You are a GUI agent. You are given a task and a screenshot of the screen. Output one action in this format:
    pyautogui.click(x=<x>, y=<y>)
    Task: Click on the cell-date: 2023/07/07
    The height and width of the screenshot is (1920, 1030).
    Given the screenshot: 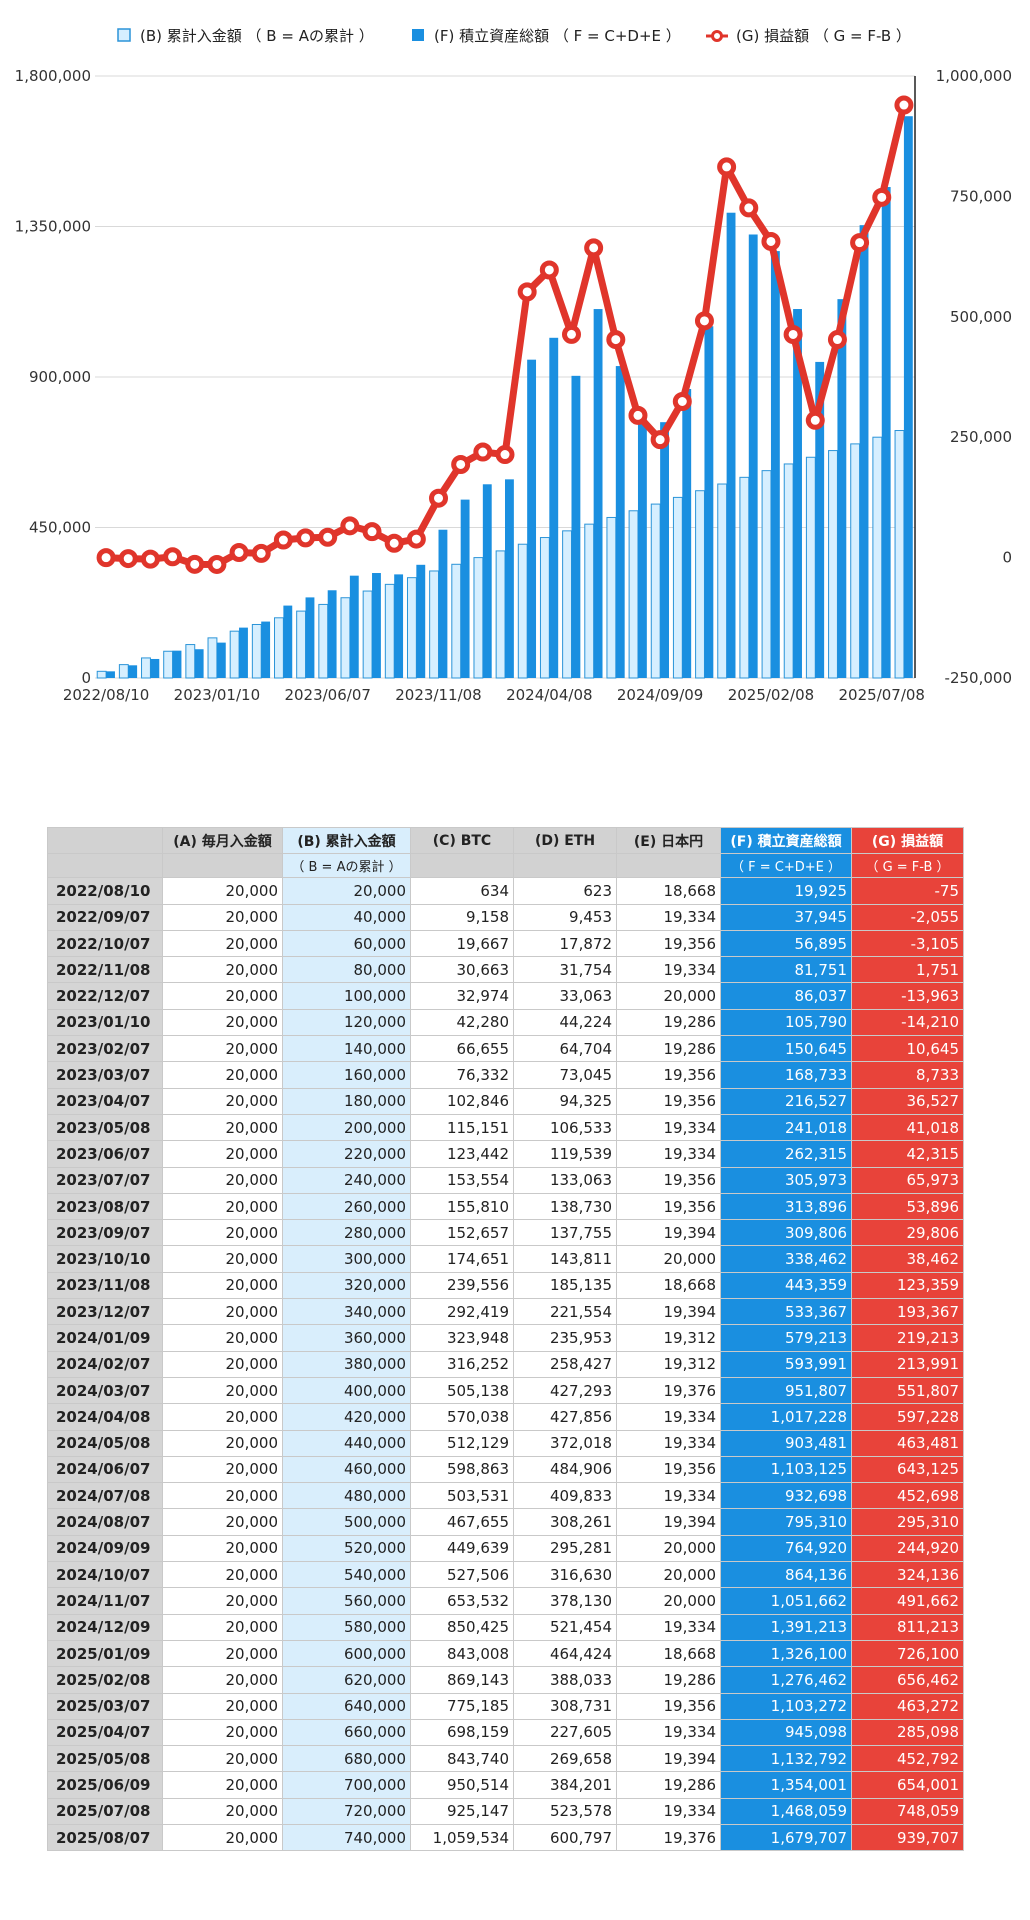 What is the action you would take?
    pyautogui.click(x=105, y=1180)
    